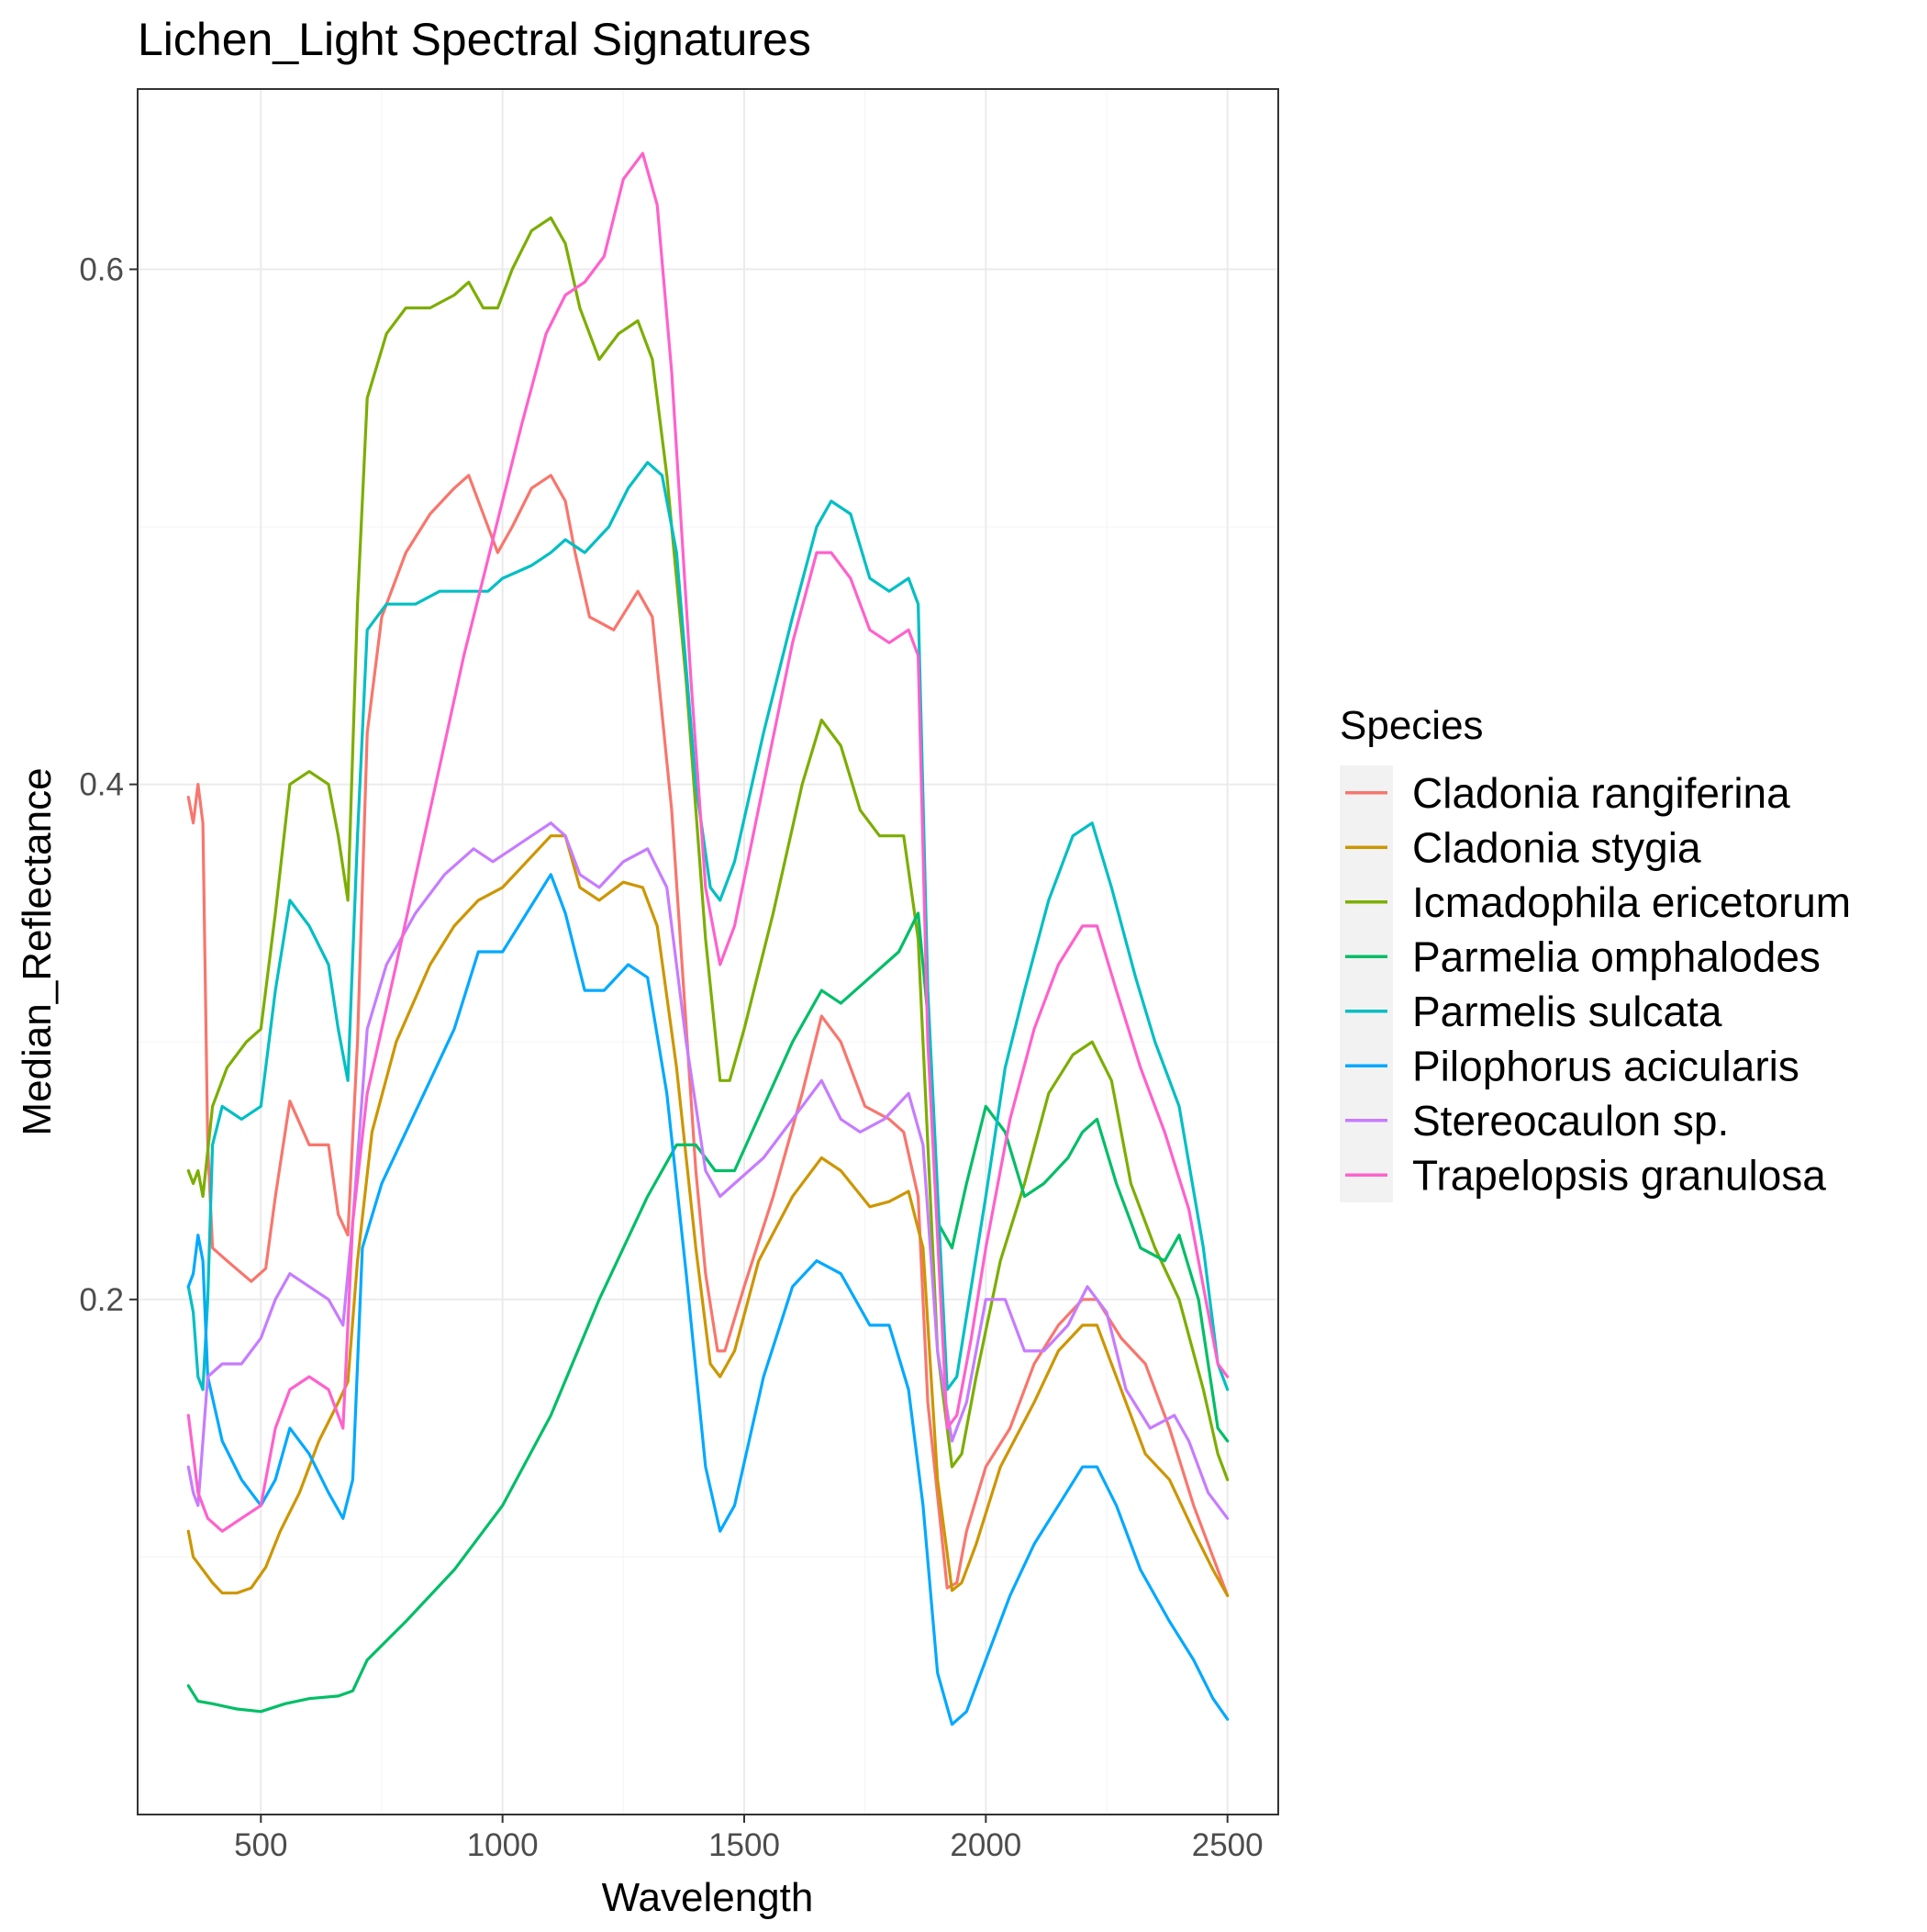  I want to click on x-tick-label: 500, so click(260, 1845).